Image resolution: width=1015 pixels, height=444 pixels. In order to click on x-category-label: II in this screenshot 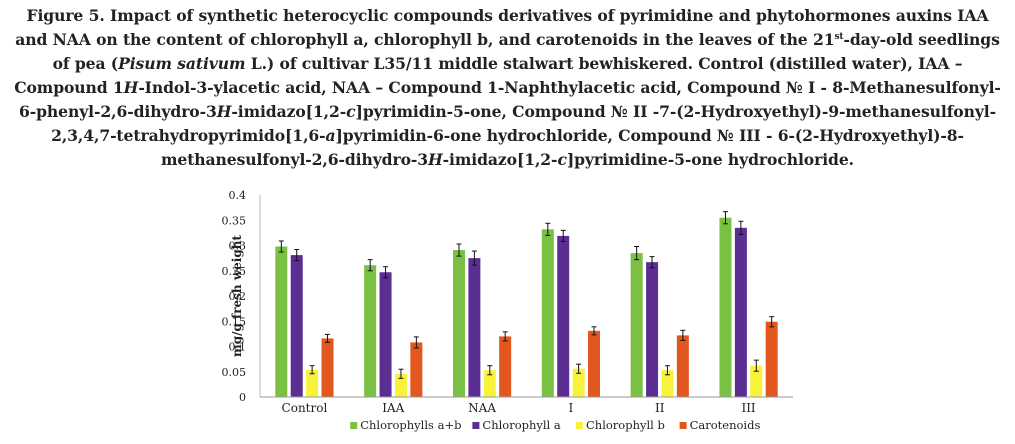, I will do `click(660, 408)`.